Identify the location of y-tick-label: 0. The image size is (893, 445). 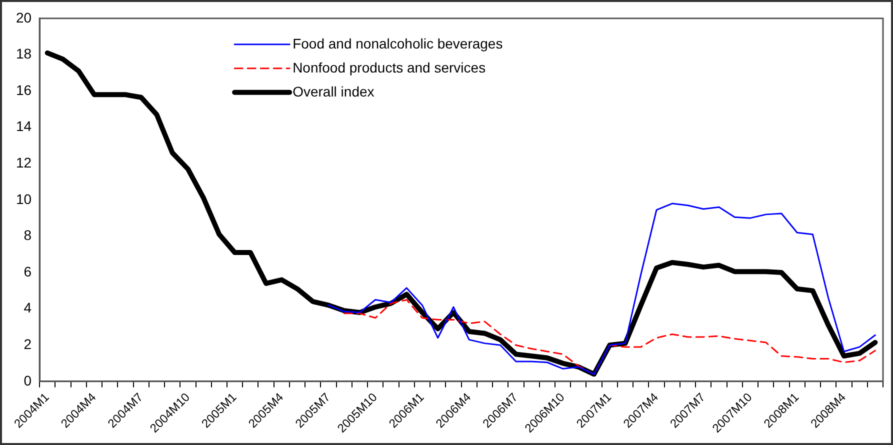
(28, 380).